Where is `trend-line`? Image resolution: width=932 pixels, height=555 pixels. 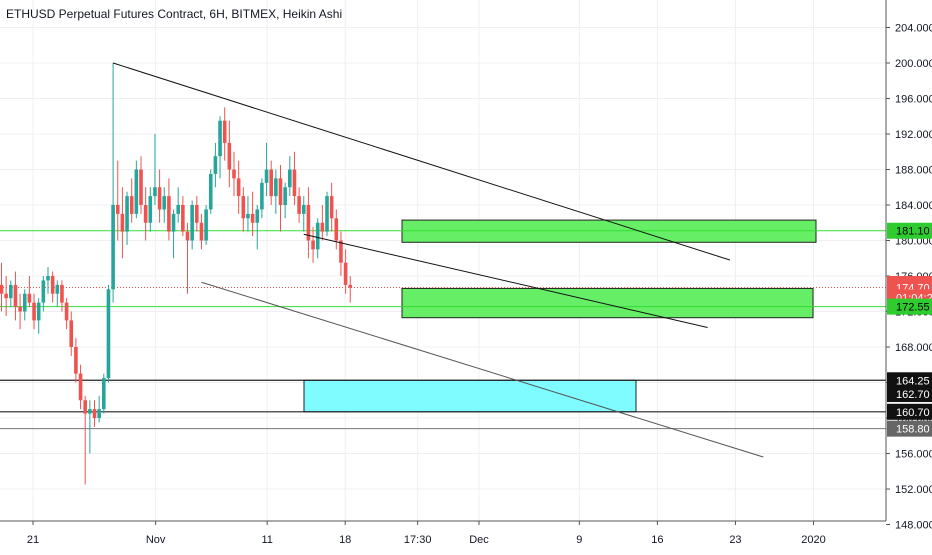
trend-line is located at coordinates (505, 280).